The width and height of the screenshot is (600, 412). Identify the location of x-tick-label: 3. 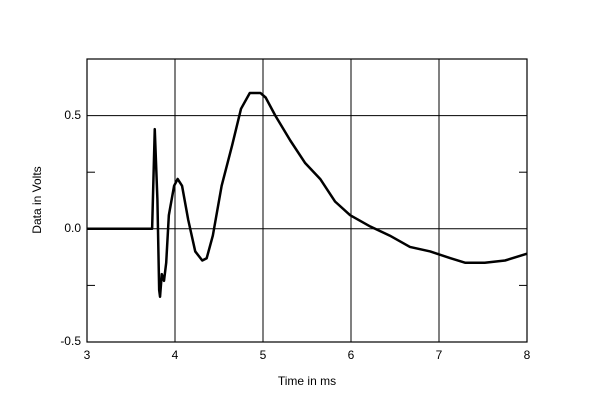
(87, 355).